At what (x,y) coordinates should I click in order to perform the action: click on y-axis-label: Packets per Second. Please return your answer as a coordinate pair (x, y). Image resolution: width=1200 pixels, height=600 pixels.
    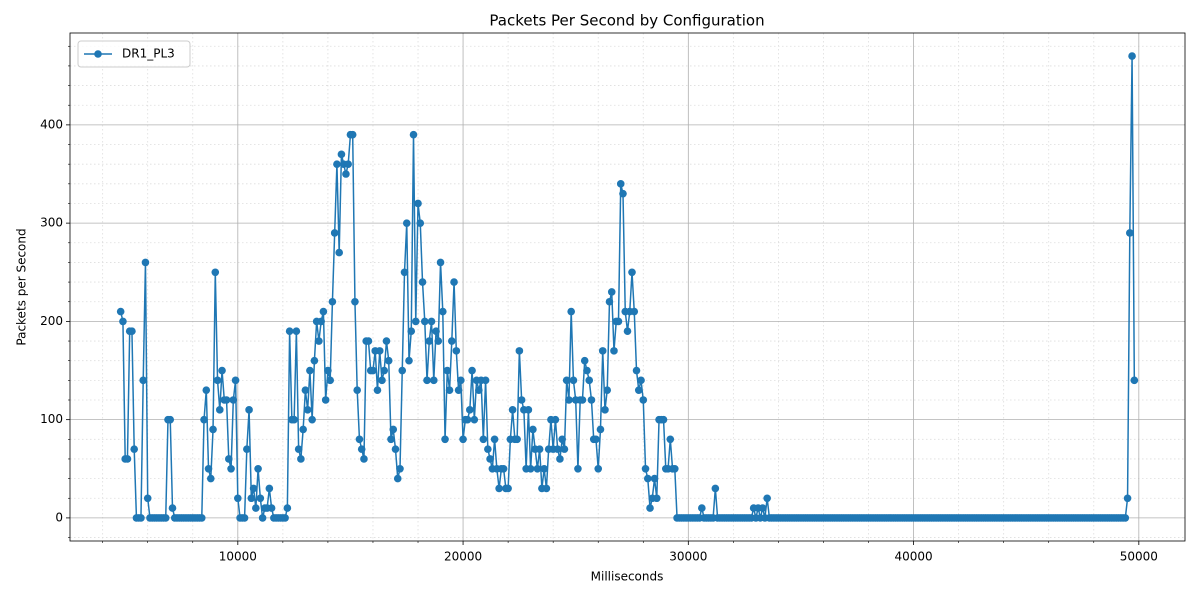
    Looking at the image, I should click on (22, 286).